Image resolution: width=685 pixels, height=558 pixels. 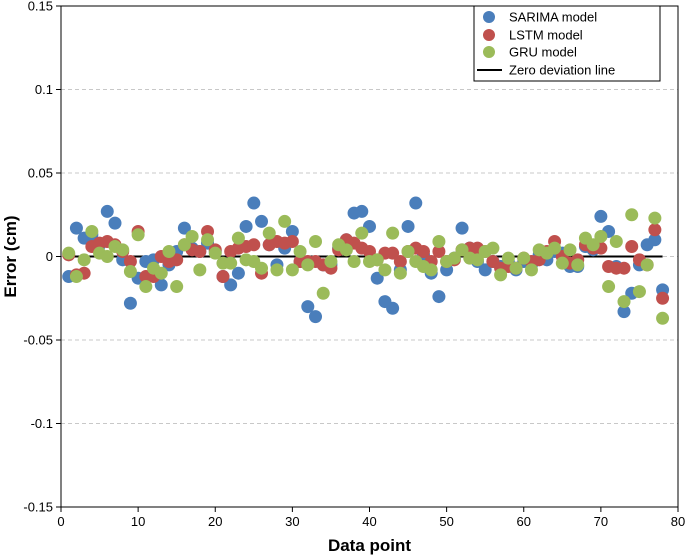 What do you see at coordinates (601, 521) in the screenshot?
I see `x-tick-label: 70` at bounding box center [601, 521].